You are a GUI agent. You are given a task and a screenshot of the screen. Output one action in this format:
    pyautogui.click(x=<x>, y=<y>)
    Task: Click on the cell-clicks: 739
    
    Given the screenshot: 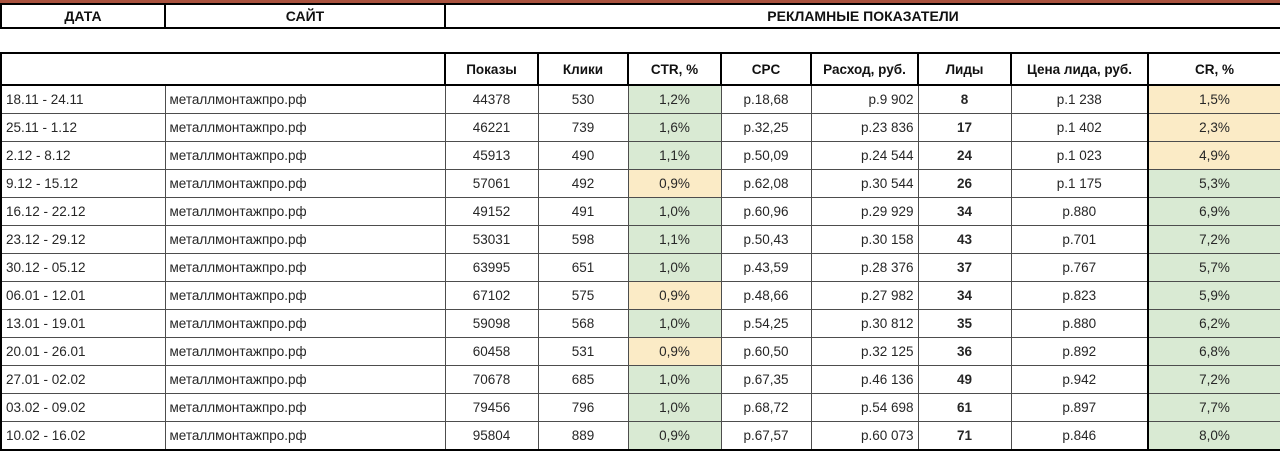 What is the action you would take?
    pyautogui.click(x=583, y=128)
    